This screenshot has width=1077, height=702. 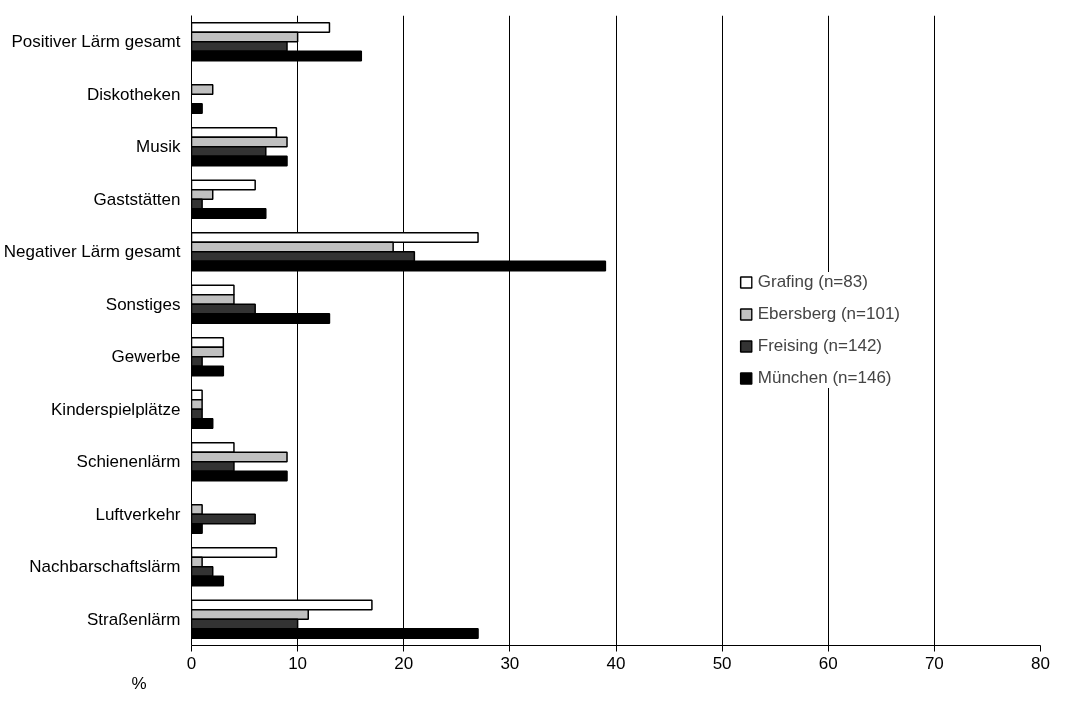 I want to click on y-tick-label: Positiver Lärm gesamt, so click(x=96, y=42).